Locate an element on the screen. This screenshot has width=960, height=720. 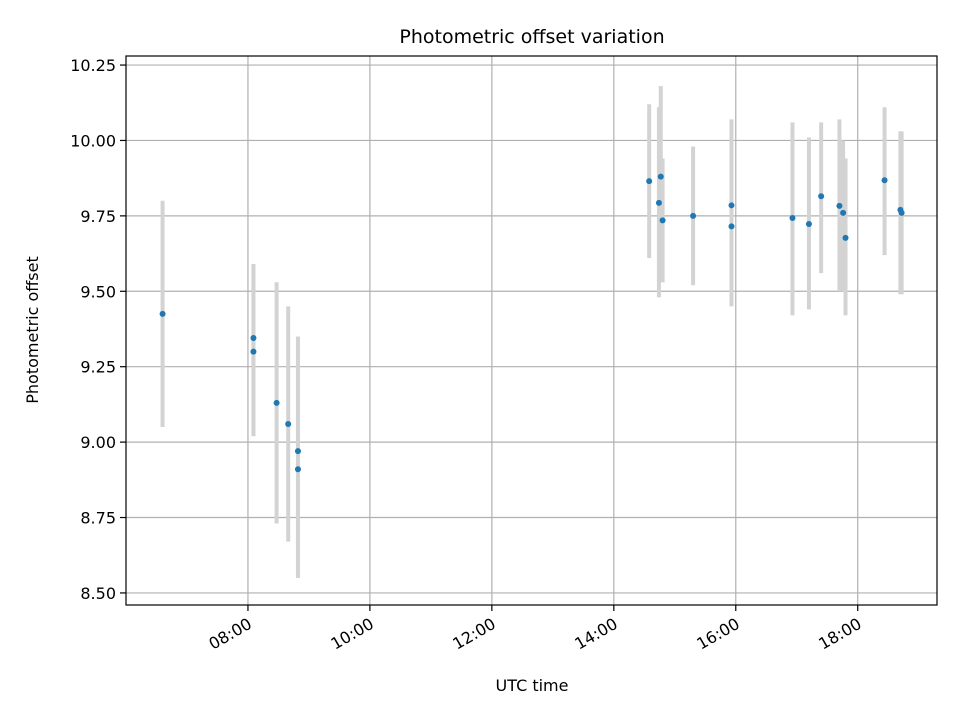
chart-title: Photometric offset variation is located at coordinates (531, 37).